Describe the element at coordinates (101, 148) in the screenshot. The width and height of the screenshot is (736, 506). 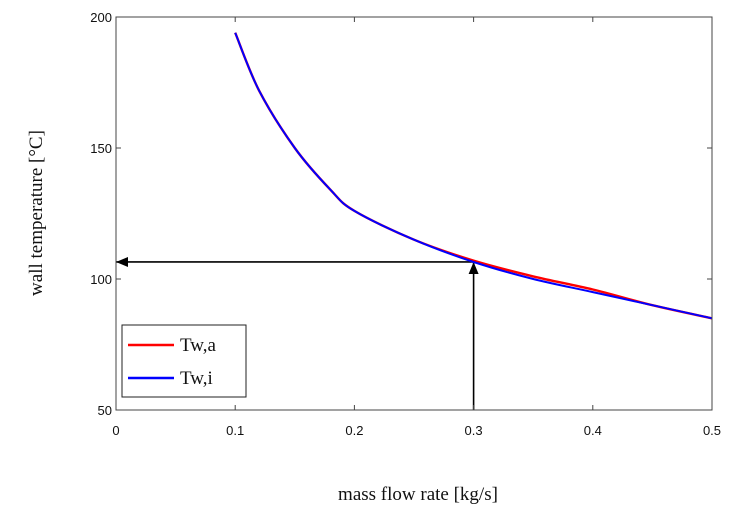
I see `y-tick-label: 150` at that location.